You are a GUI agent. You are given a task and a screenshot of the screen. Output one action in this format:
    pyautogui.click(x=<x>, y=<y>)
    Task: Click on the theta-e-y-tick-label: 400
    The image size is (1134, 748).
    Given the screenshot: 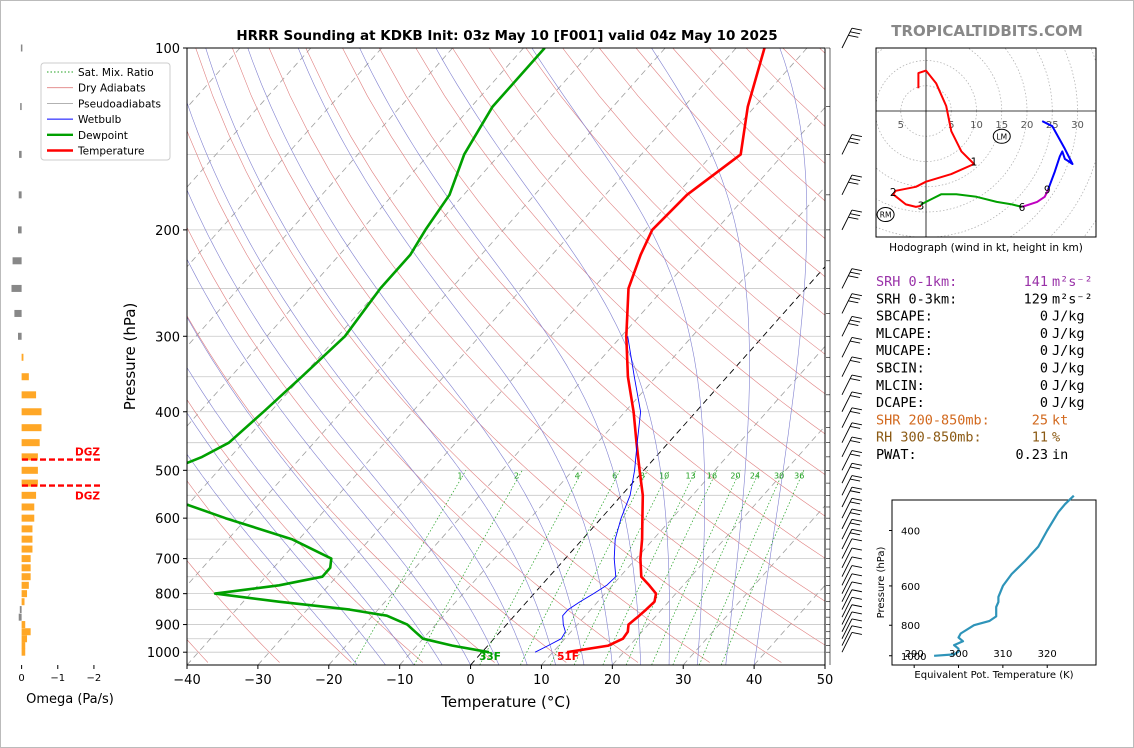 What is the action you would take?
    pyautogui.click(x=910, y=532)
    